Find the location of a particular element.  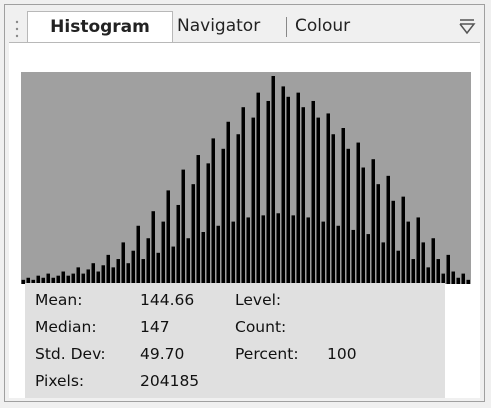

stat-value: 144.66 is located at coordinates (167, 300).